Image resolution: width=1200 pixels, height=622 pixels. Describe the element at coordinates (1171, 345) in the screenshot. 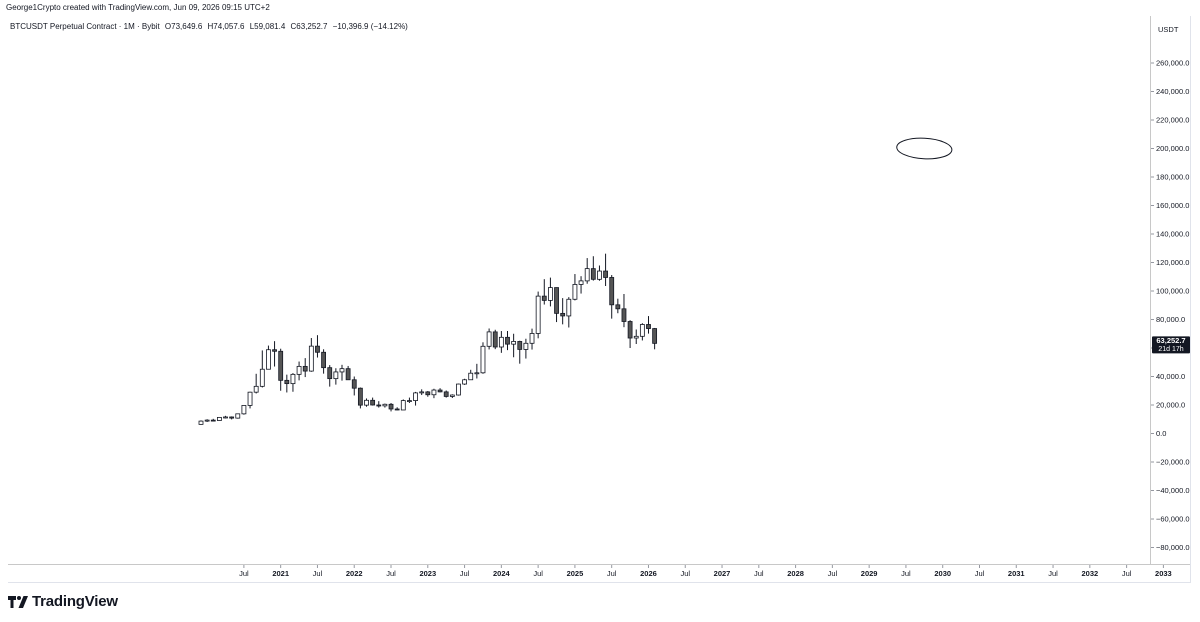

I see `last-price-badge` at that location.